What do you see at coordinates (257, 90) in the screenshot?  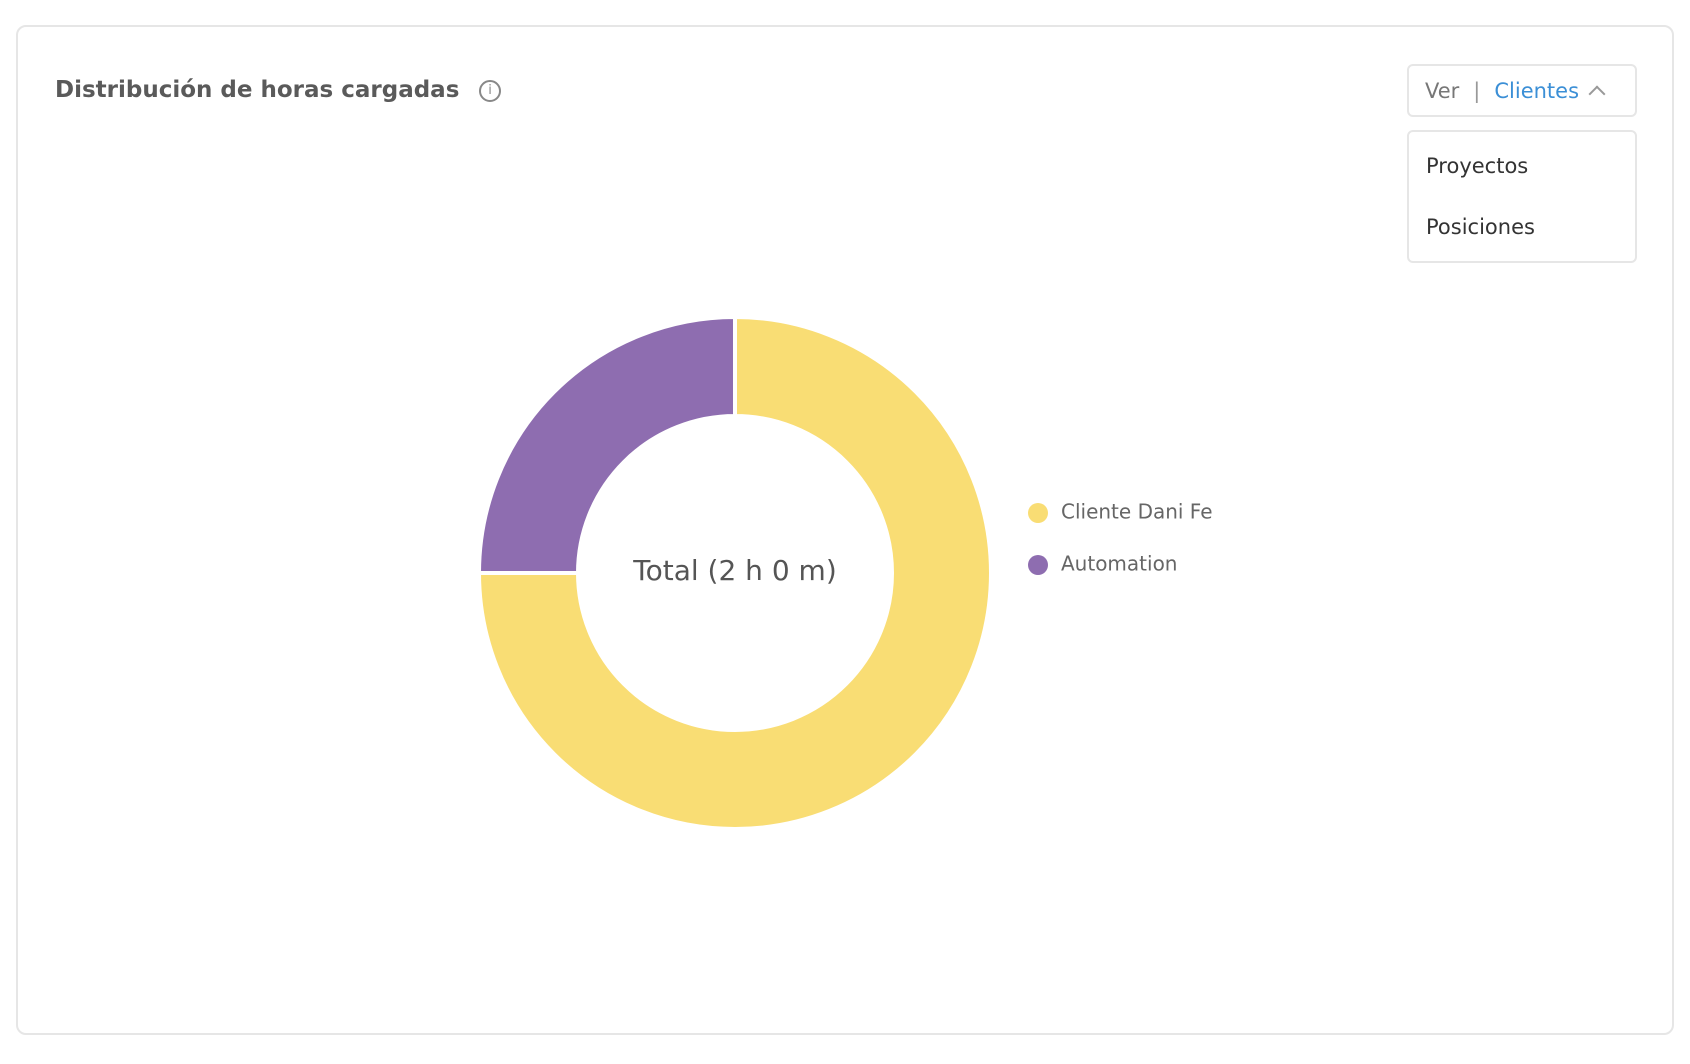 I see `card-title: Distribución de horas cargadas` at bounding box center [257, 90].